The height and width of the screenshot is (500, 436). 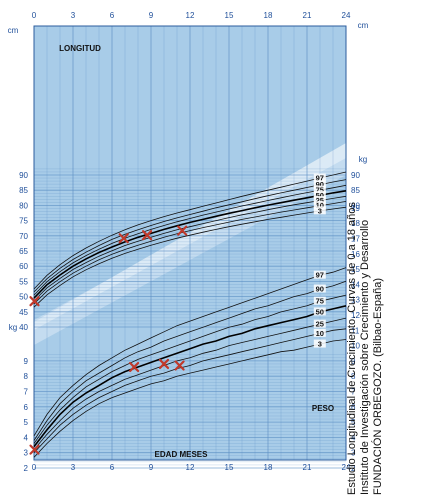 I want to click on longitud-y-tick-left: 50, so click(x=23, y=297).